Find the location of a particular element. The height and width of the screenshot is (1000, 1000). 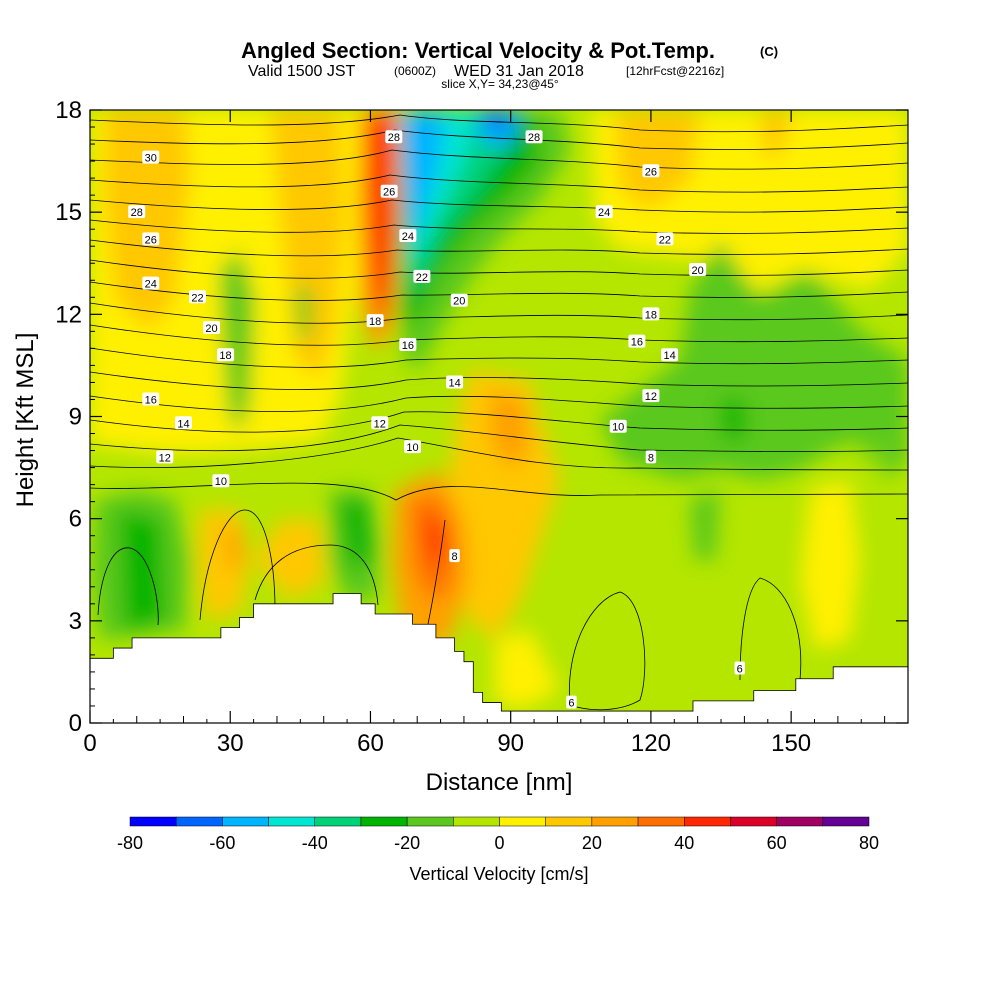

y-tick-label: 15 is located at coordinates (68, 212).